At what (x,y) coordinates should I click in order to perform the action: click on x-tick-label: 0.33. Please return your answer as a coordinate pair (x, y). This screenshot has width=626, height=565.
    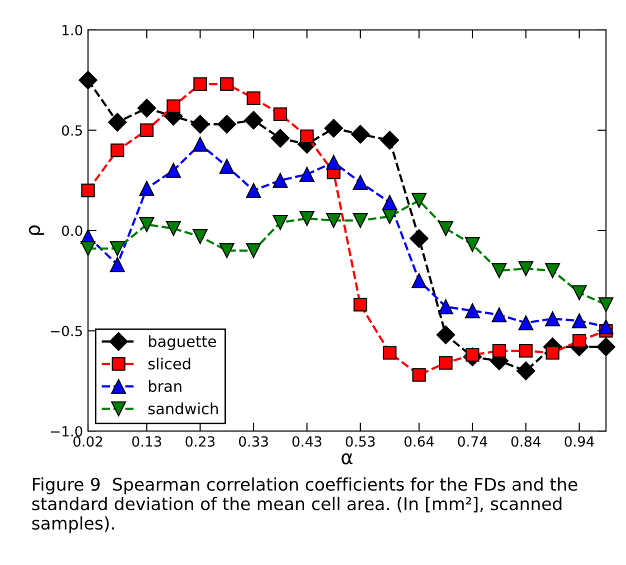
    Looking at the image, I should click on (253, 441).